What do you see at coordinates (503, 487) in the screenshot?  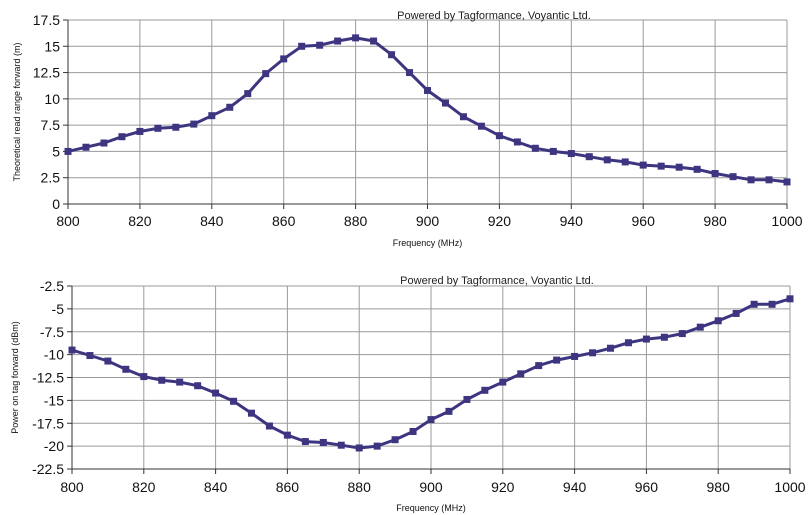 I see `x-tick-label: 920` at bounding box center [503, 487].